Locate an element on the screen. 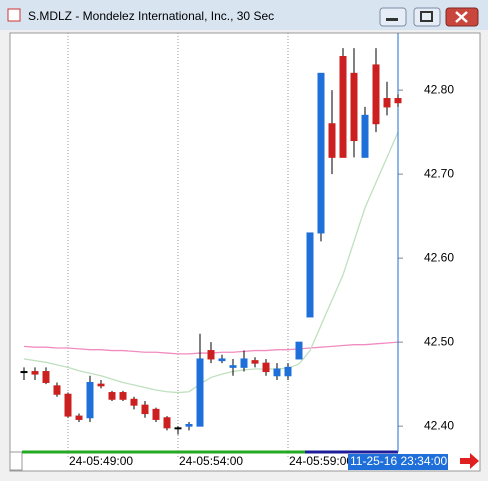 This screenshot has height=486, width=488. y-tick-label: 42.60 is located at coordinates (439, 257).